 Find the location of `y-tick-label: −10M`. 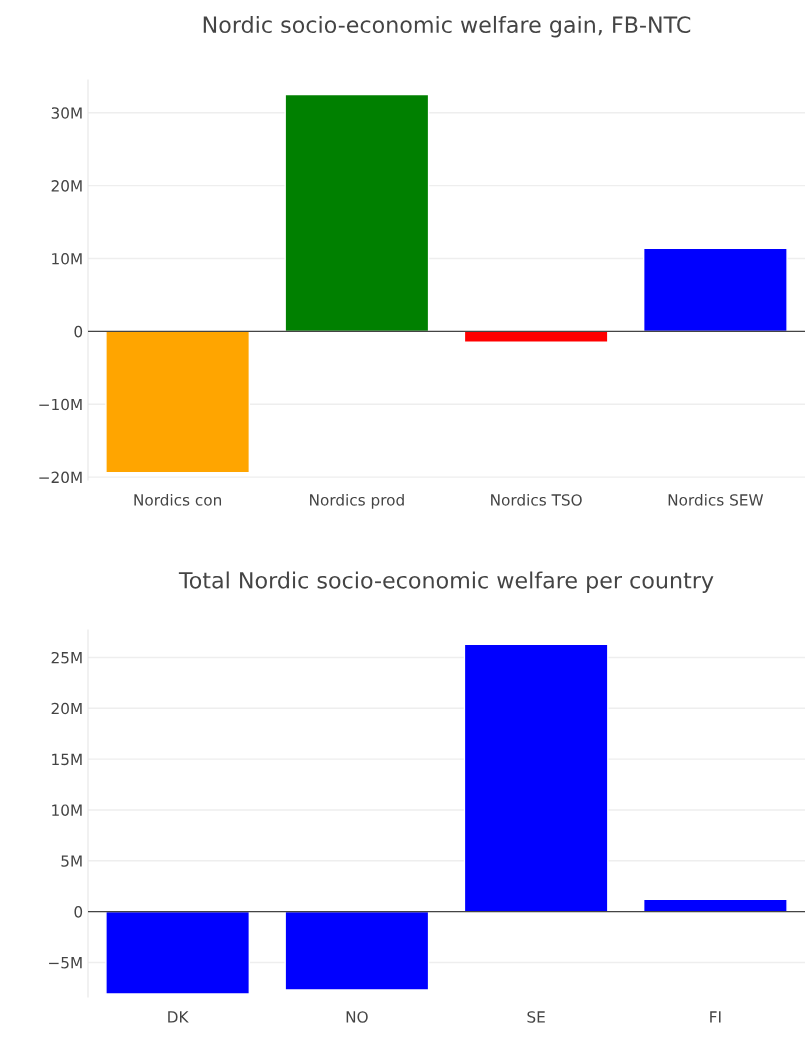

y-tick-label: −10M is located at coordinates (60, 404).